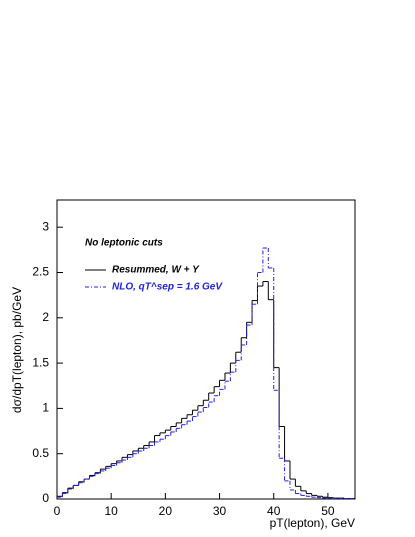 The width and height of the screenshot is (415, 537). What do you see at coordinates (40, 453) in the screenshot?
I see `y-tick-label: 0.5` at bounding box center [40, 453].